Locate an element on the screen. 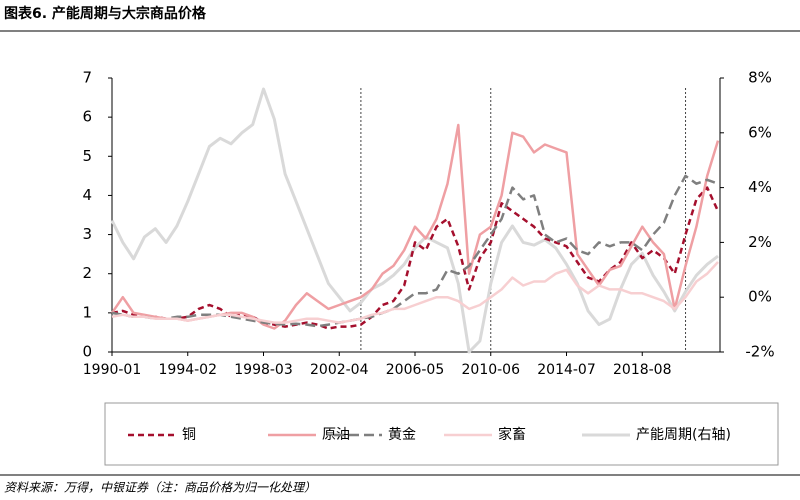 The height and width of the screenshot is (500, 800). x-tick-label: 2002-04 is located at coordinates (339, 370).